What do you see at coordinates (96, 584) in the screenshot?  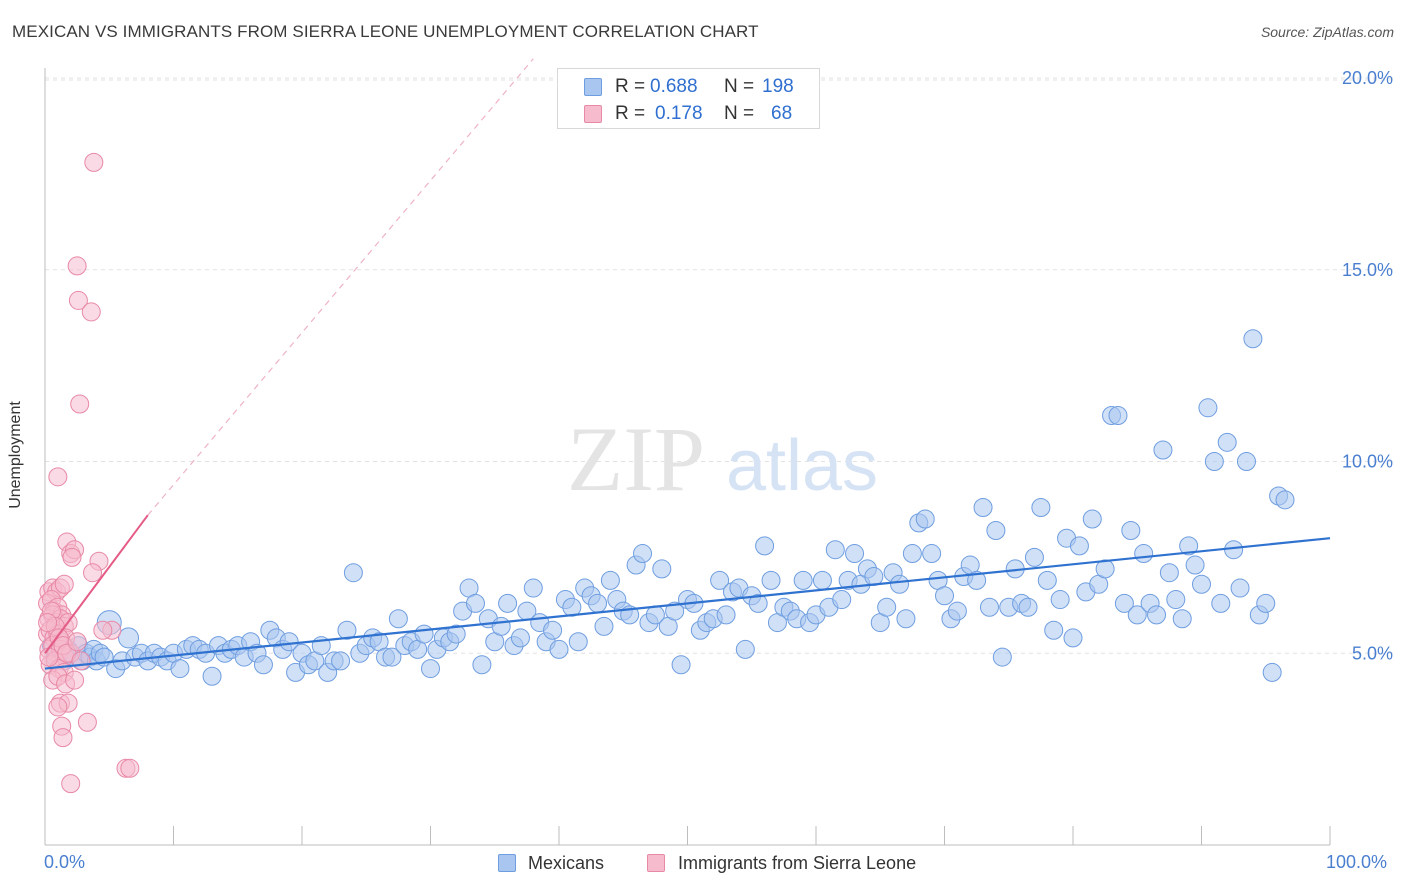 I see `sierra-leone-trend-line` at bounding box center [96, 584].